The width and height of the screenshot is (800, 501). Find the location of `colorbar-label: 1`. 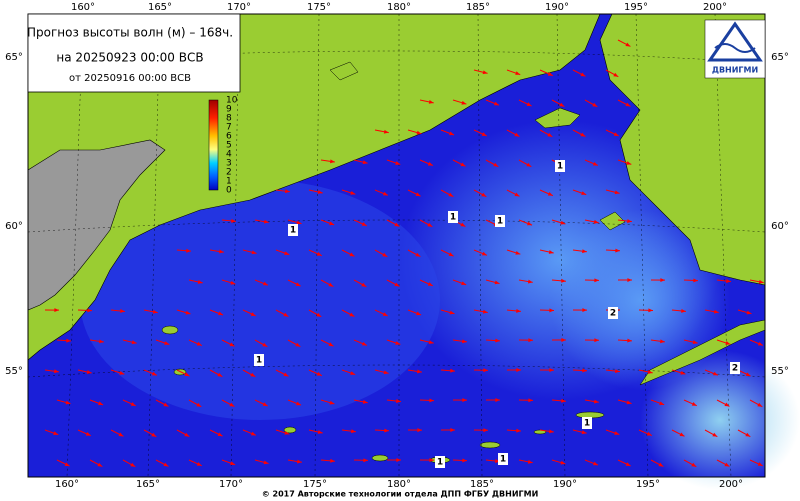

colorbar-label: 1 is located at coordinates (229, 182).